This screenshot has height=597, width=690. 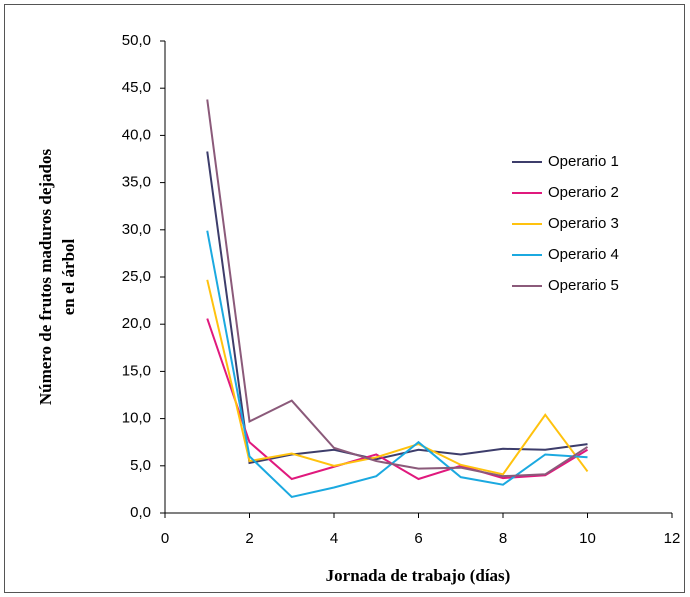 I want to click on legend-label: Operario 3, so click(x=583, y=223).